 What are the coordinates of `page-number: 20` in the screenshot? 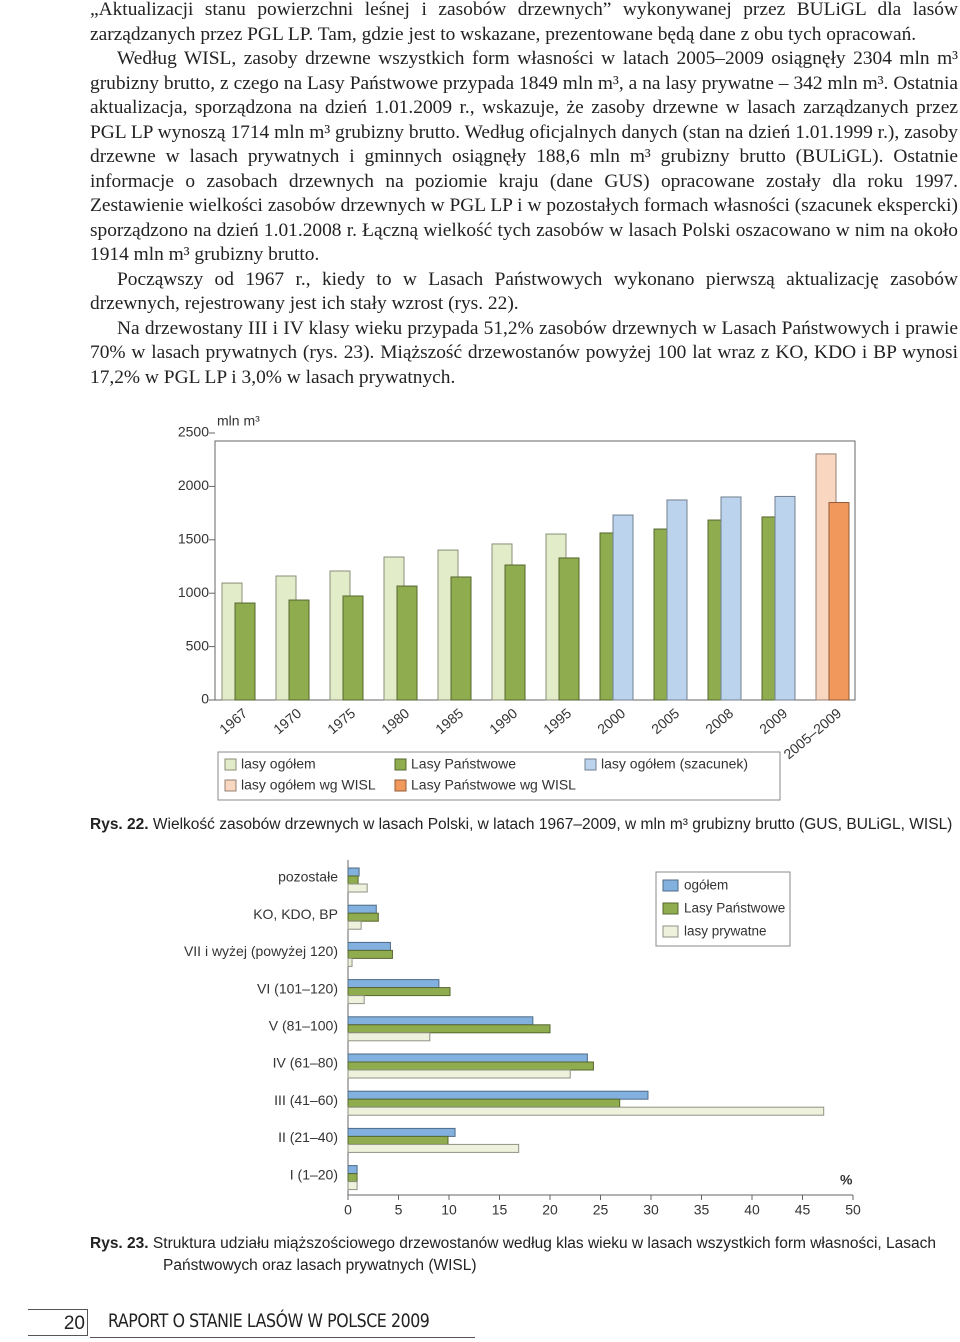 It's located at (58, 1322).